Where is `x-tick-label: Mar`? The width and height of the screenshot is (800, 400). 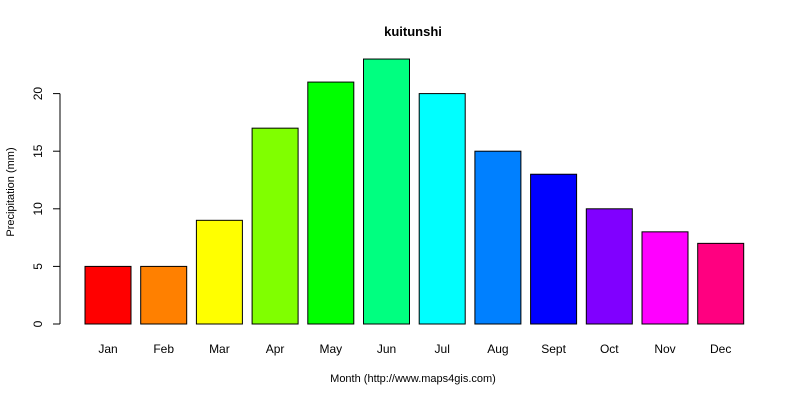 x-tick-label: Mar is located at coordinates (219, 349).